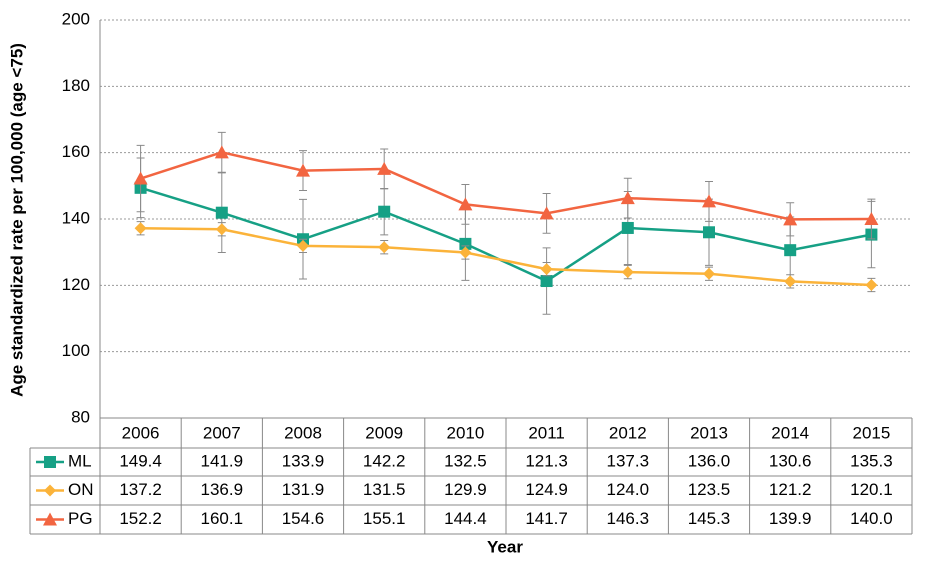 The width and height of the screenshot is (930, 585). What do you see at coordinates (384, 518) in the screenshot?
I see `table-value: 155.1` at bounding box center [384, 518].